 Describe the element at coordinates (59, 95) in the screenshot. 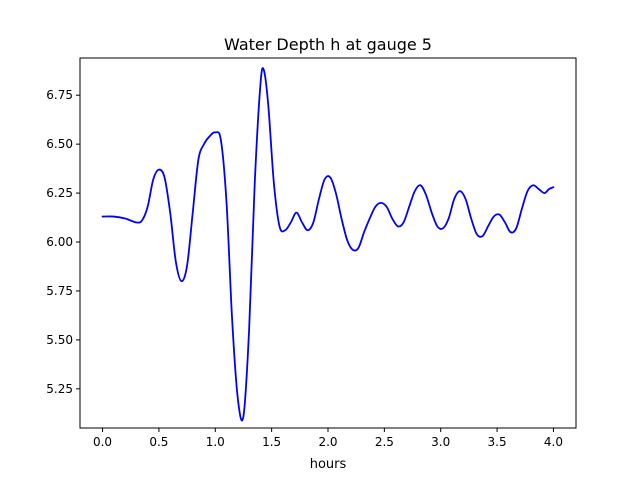

I see `y-tick-label: 6.75` at that location.